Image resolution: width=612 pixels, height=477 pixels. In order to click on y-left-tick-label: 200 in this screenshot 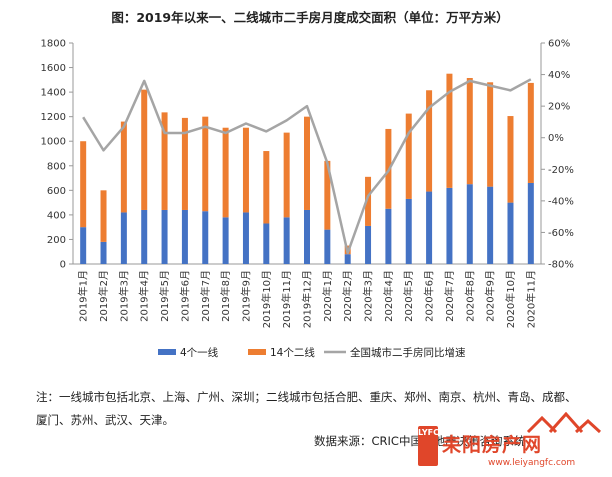, I will do `click(56, 240)`.